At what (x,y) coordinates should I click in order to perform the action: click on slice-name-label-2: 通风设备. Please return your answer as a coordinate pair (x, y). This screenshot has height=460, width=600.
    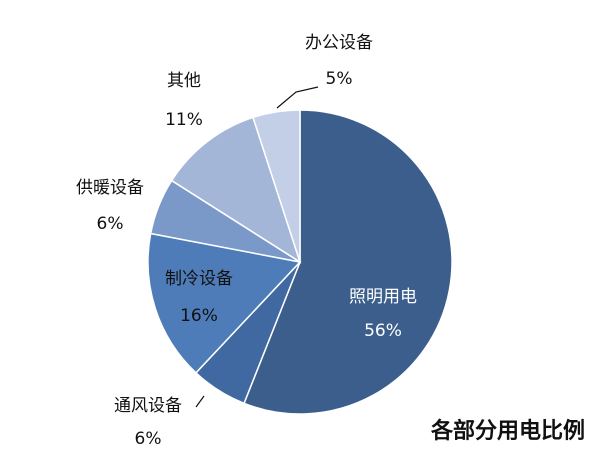
    Looking at the image, I should click on (148, 406).